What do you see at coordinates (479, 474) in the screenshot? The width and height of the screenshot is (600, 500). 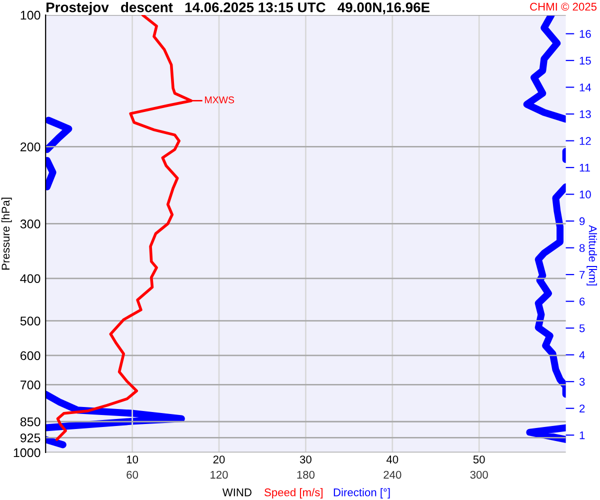 I see `x2-tick-label: 300` at bounding box center [479, 474].